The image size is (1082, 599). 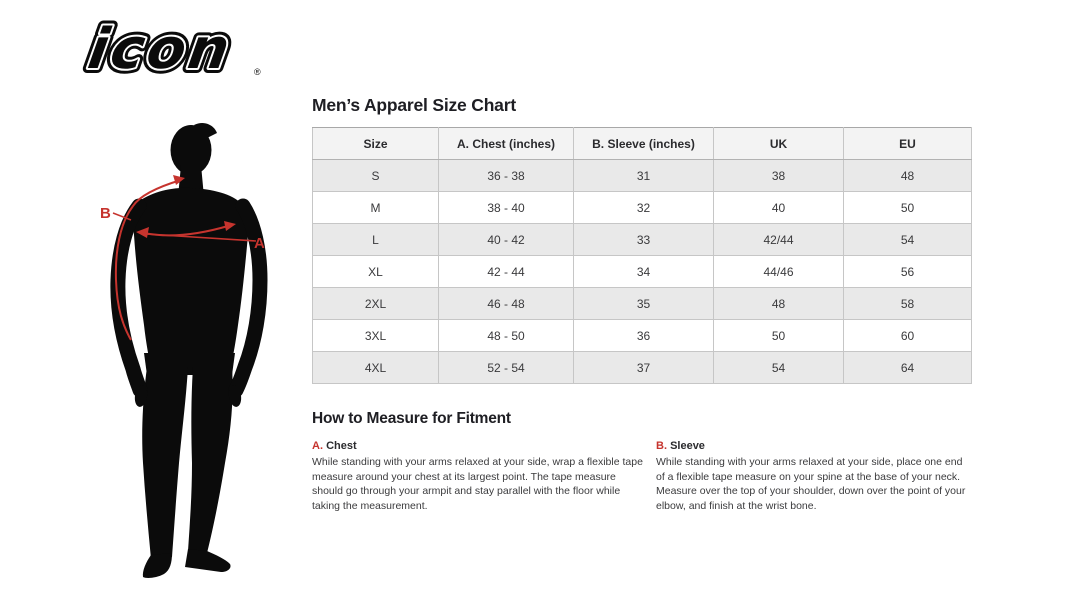 What do you see at coordinates (142, 232) in the screenshot?
I see `chest-arrowhead-left` at bounding box center [142, 232].